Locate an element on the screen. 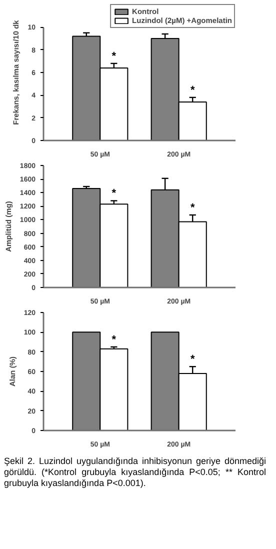 The height and width of the screenshot is (549, 276). text: Şekil 2. Luzindol uygulandığında inhibisyonun geriye dönmediği görüldü. (*Kontrol grubuyla kıyaslandığında P<0.05; ** Kontrol grubuyla kıyaslandığında P<0.001). is located at coordinates (135, 472).